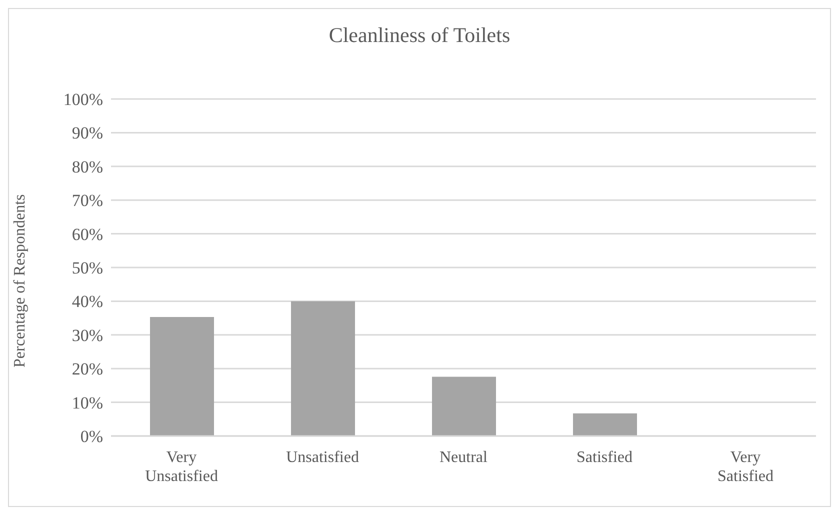 Image resolution: width=839 pixels, height=515 pixels. Describe the element at coordinates (87, 133) in the screenshot. I see `y-tick-label: 90%` at that location.